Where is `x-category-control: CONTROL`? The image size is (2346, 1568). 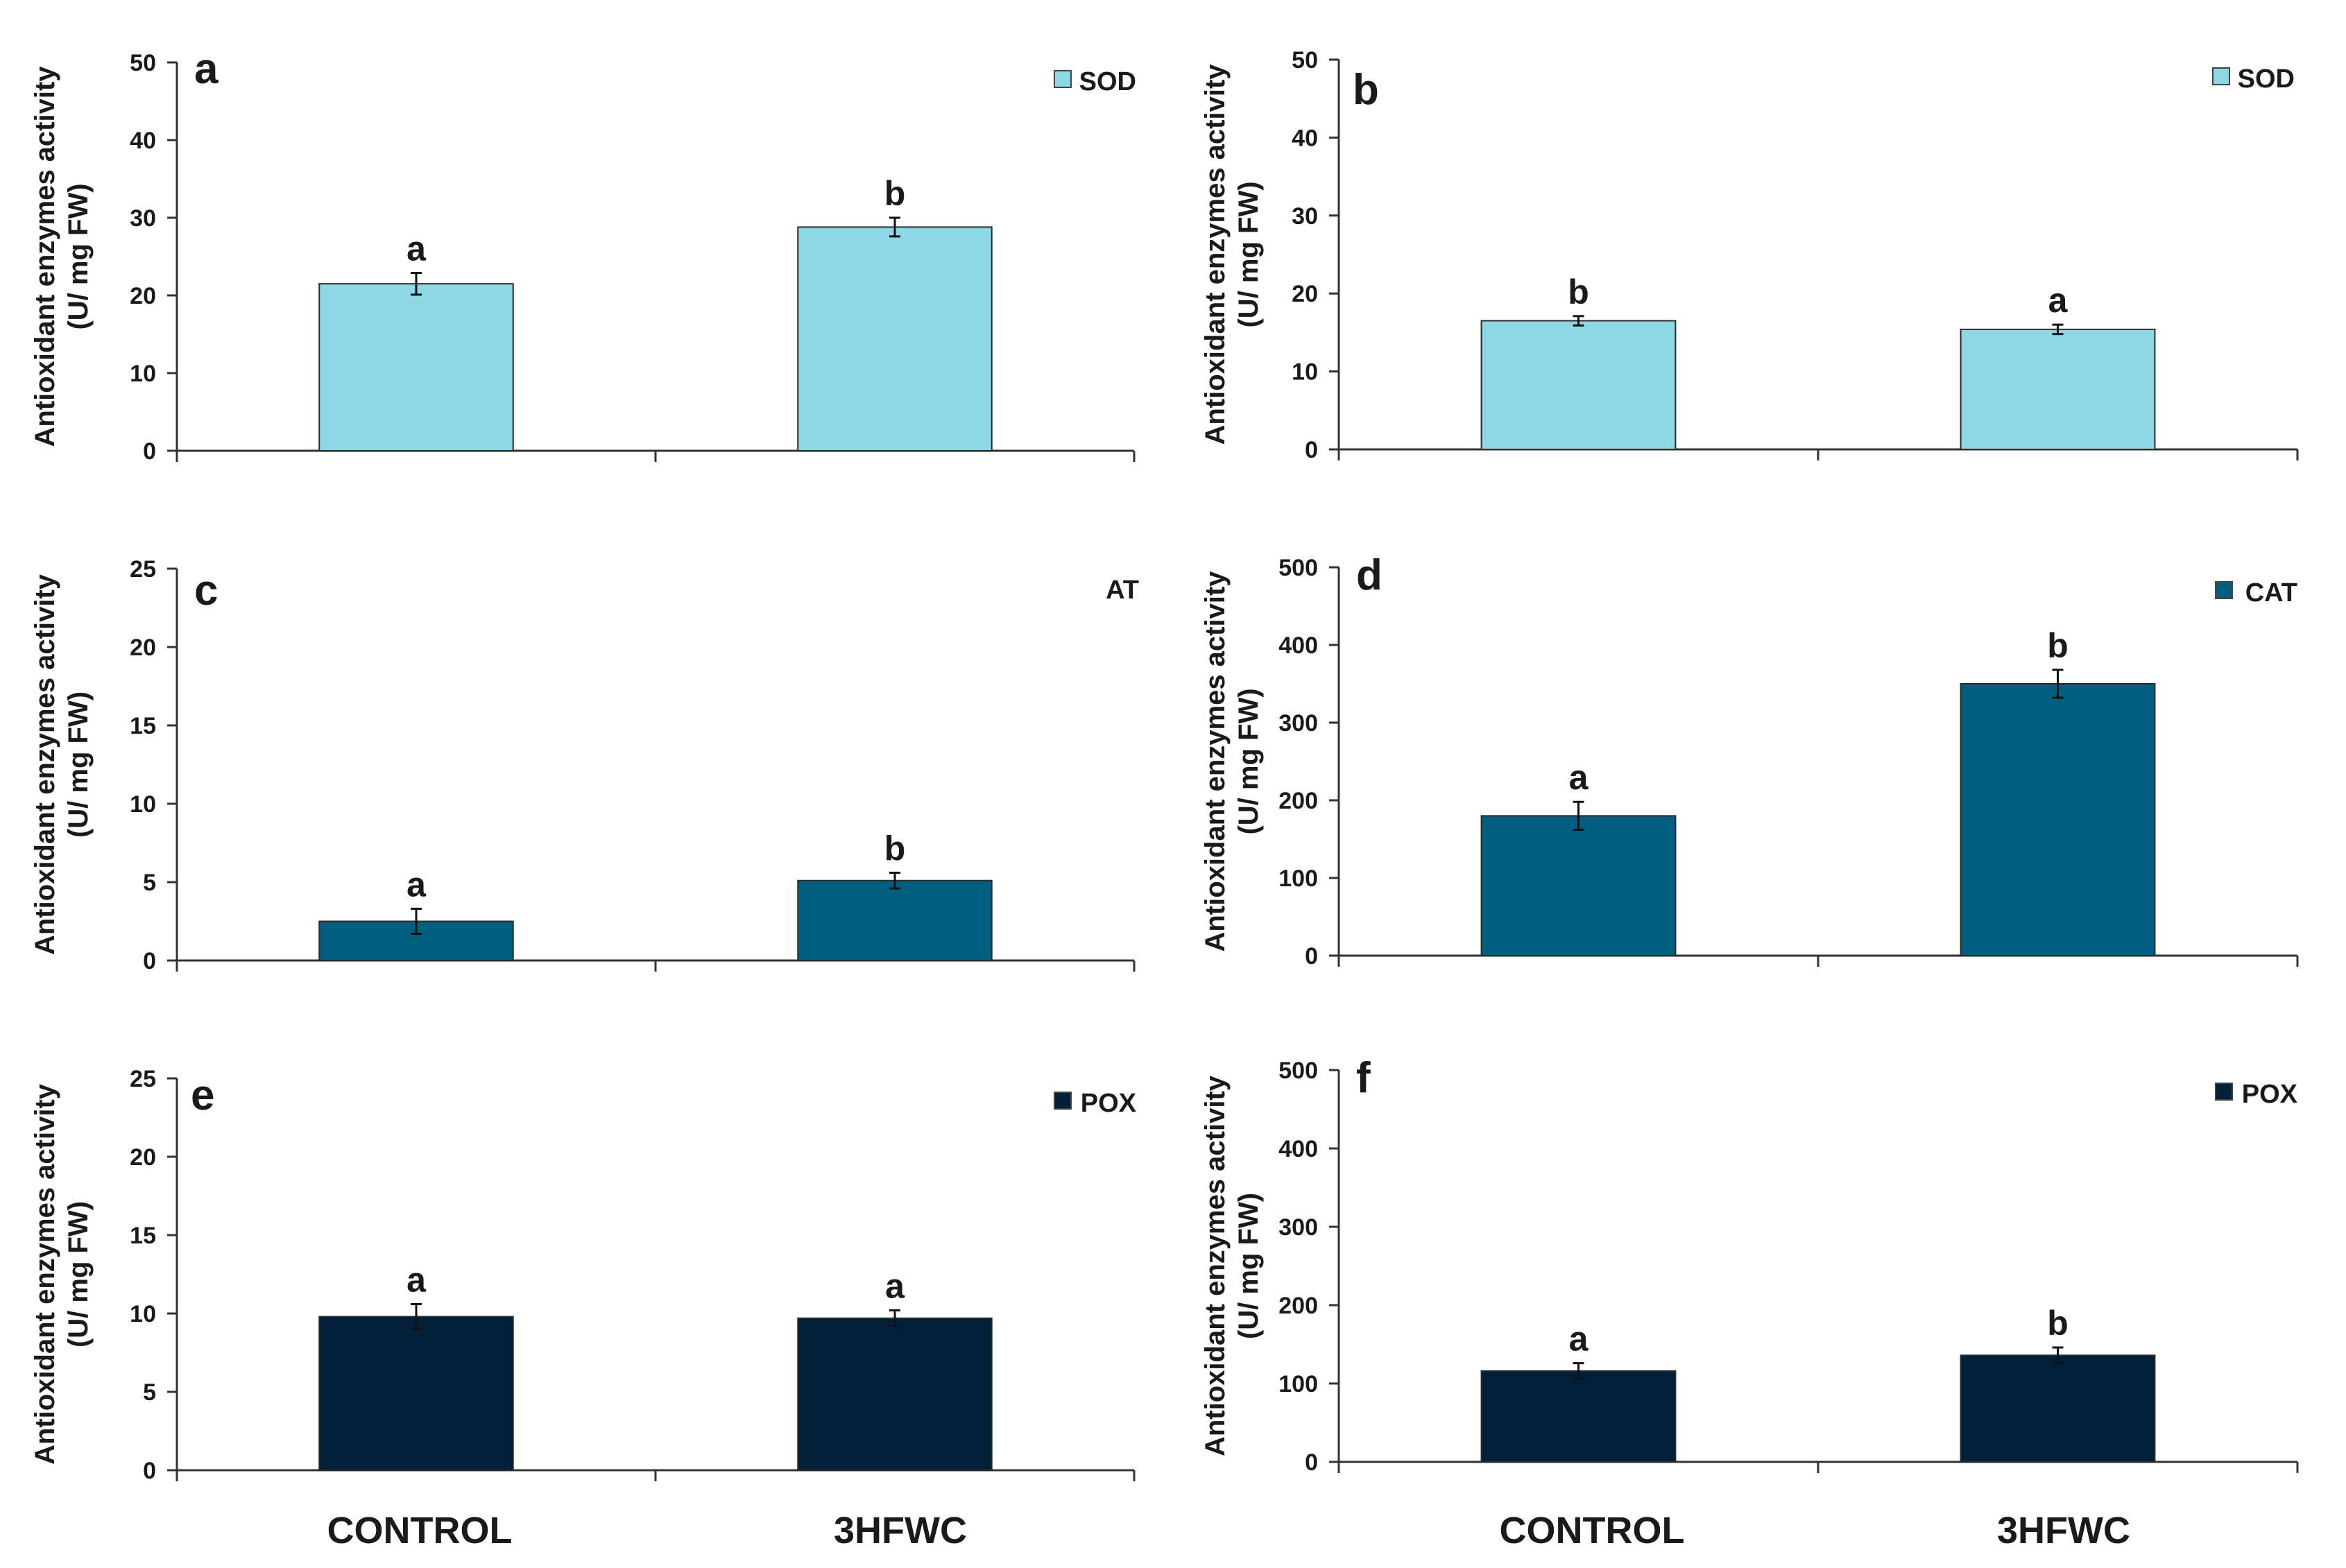
x-category-control: CONTROL is located at coordinates (420, 1530).